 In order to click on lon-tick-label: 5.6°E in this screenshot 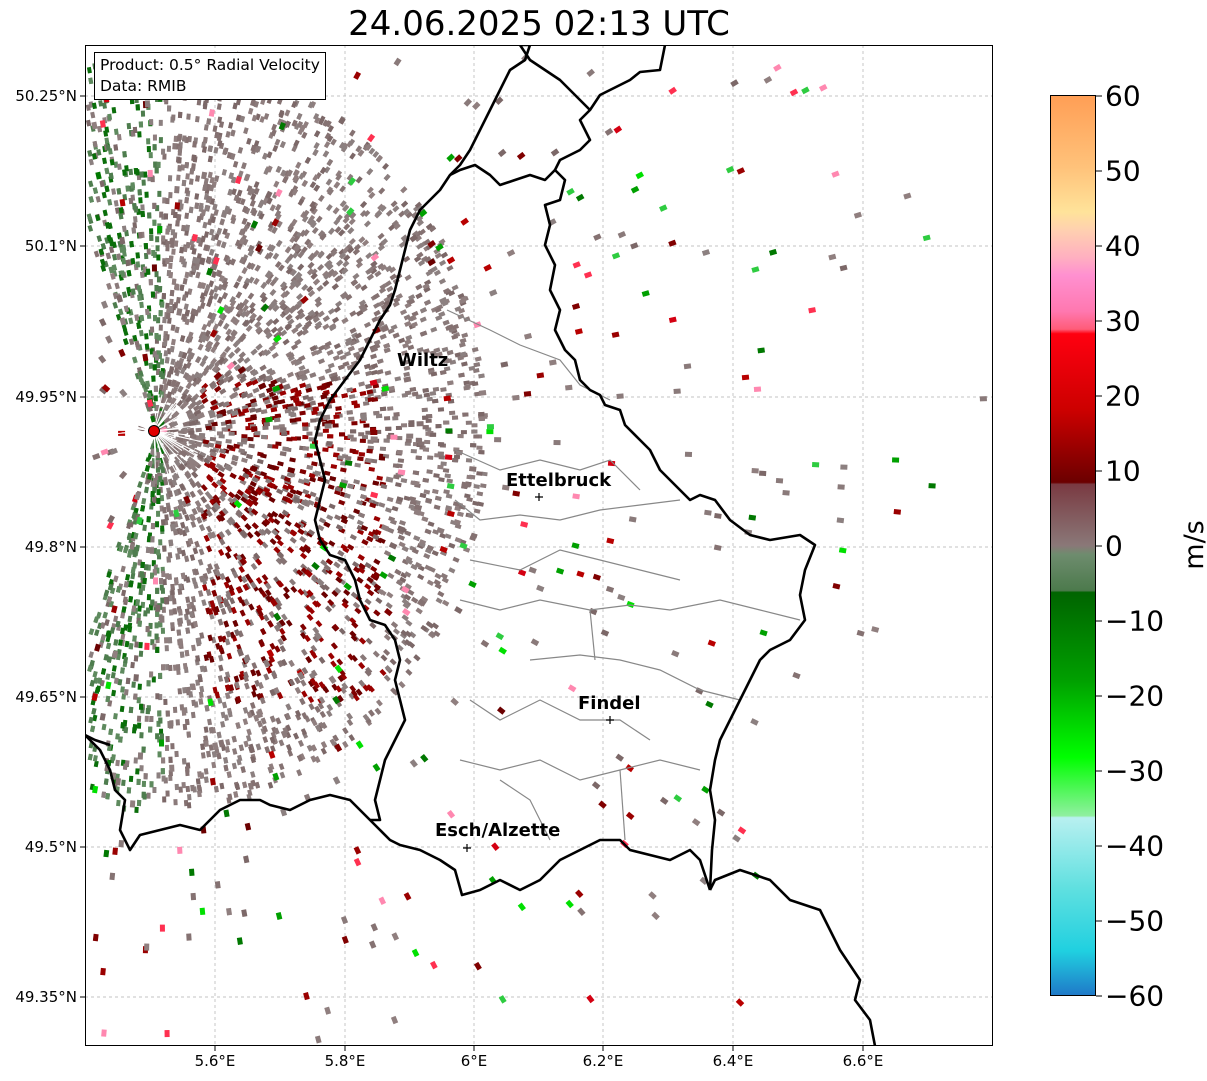, I will do `click(215, 1061)`.